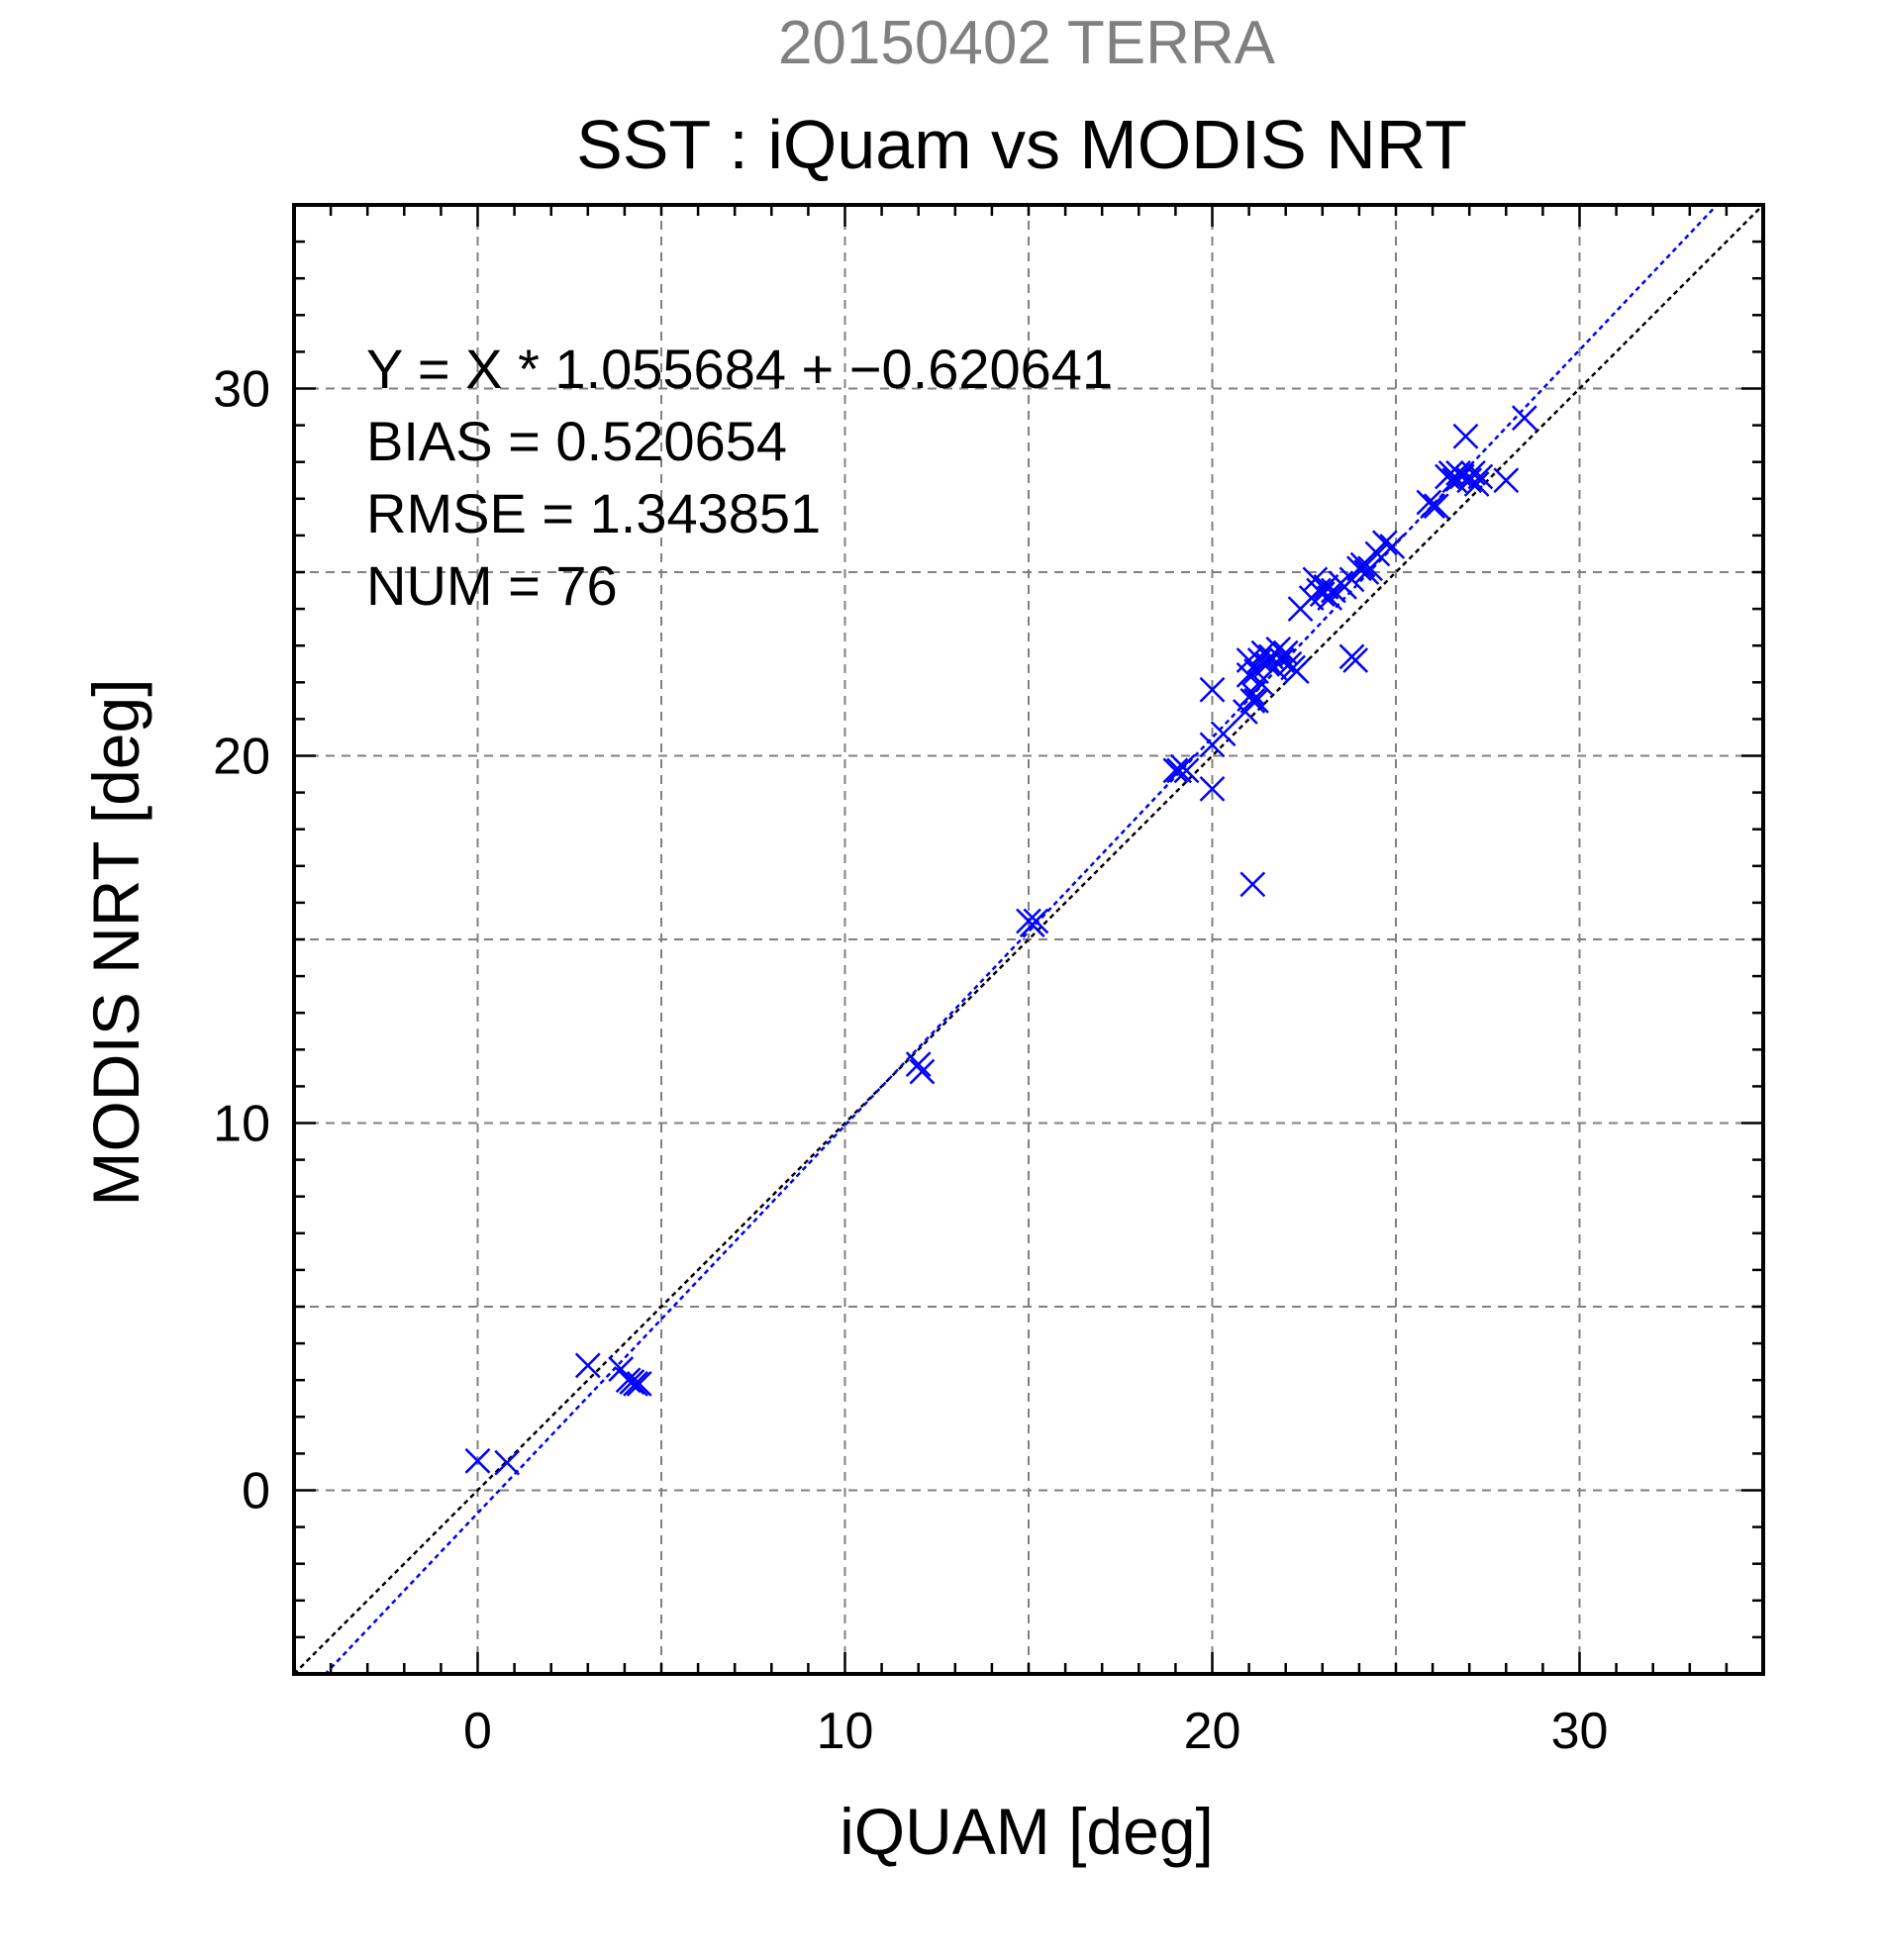 The image size is (1881, 1960). Describe the element at coordinates (845, 1731) in the screenshot. I see `x-tick-label: 10` at that location.